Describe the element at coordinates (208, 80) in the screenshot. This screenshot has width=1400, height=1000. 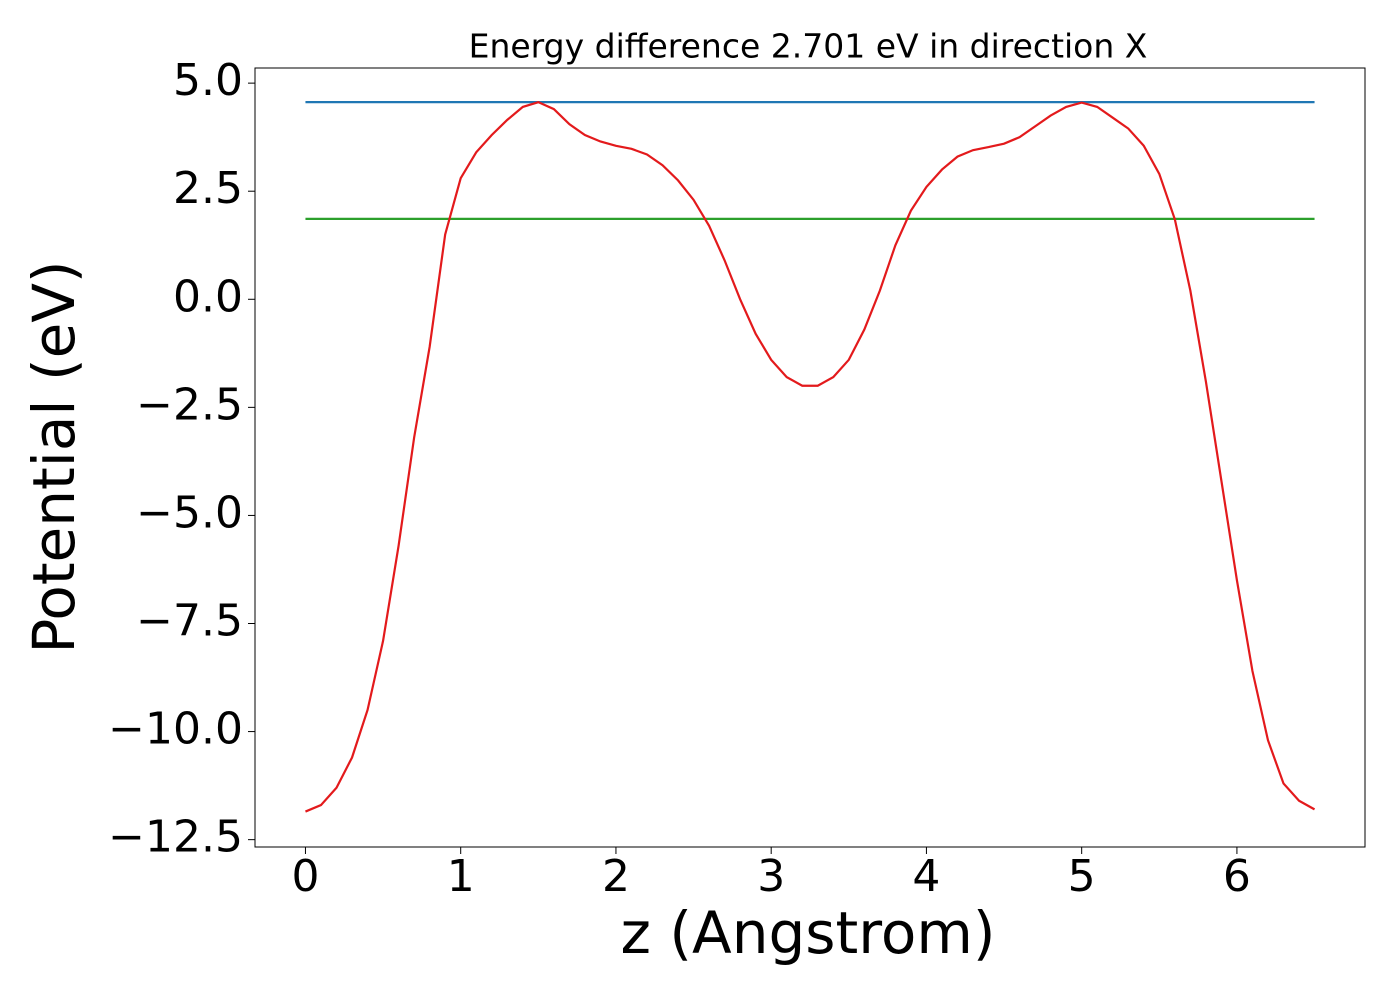
I see `y-tick-label: 5.0` at that location.